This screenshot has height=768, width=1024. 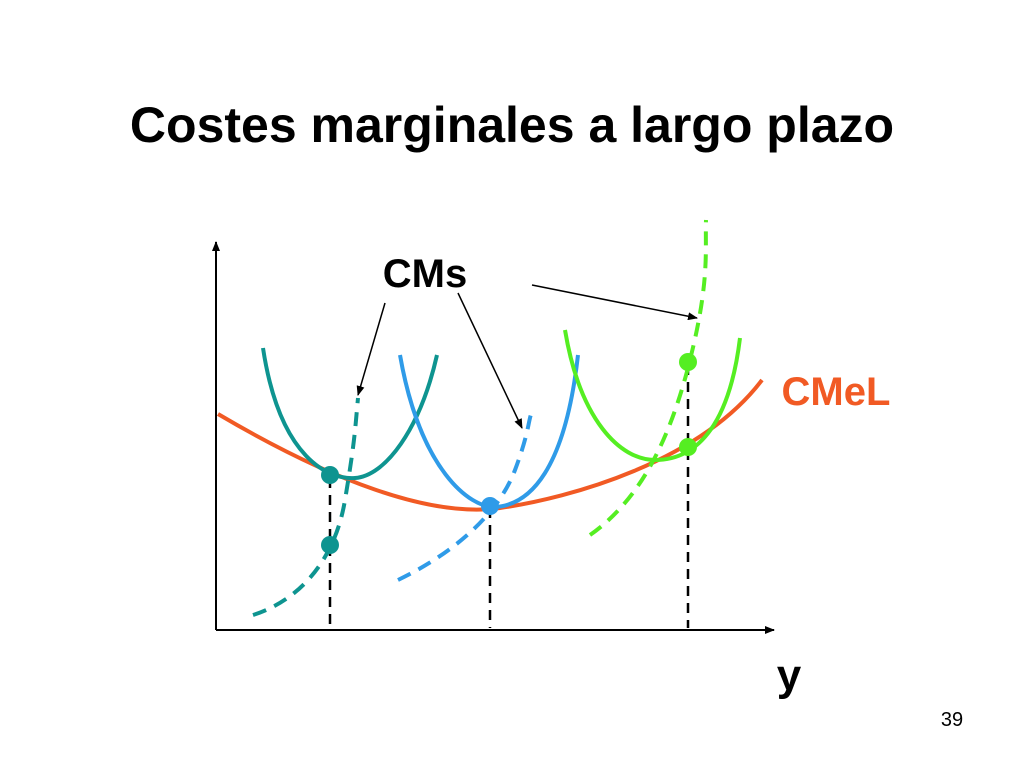 I want to click on pointer-arrows, so click(x=527, y=356).